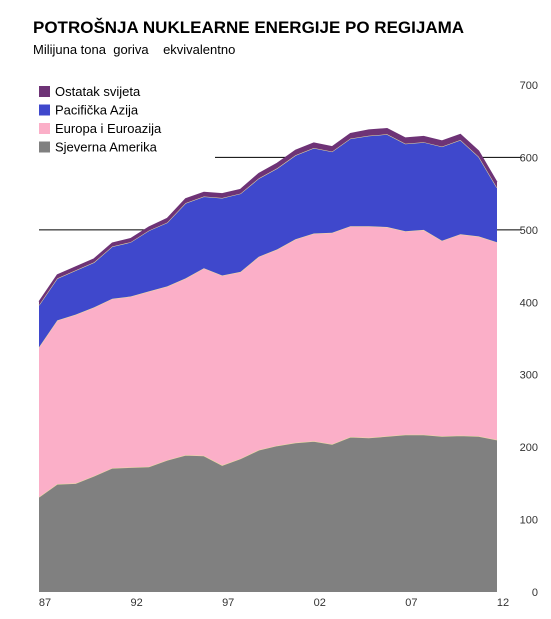 The height and width of the screenshot is (619, 551). Describe the element at coordinates (97, 110) in the screenshot. I see `legend-label: Pacifička Azija` at that location.